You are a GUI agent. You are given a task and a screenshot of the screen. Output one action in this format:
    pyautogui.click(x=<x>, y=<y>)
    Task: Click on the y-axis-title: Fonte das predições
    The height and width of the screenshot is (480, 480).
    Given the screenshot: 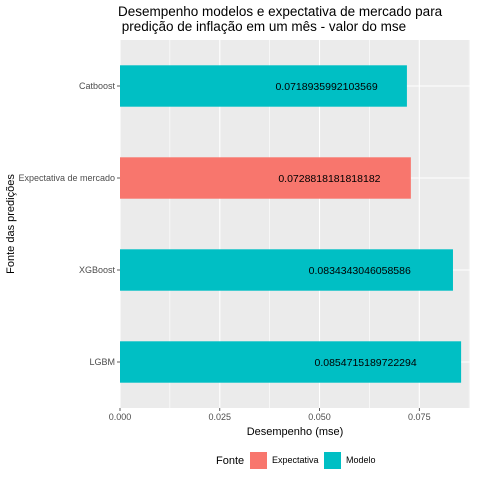 What is the action you would take?
    pyautogui.click(x=11, y=224)
    